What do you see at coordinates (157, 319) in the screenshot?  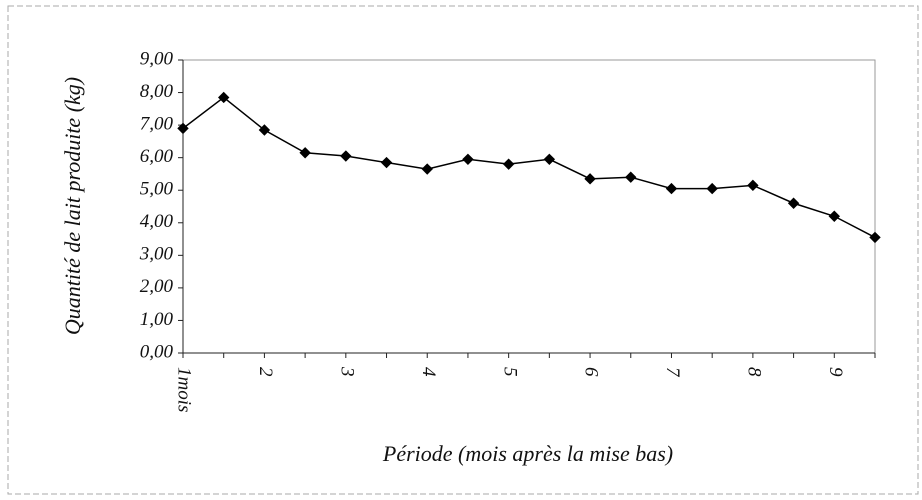 I see `y-tick-label: 1,00` at bounding box center [157, 319].